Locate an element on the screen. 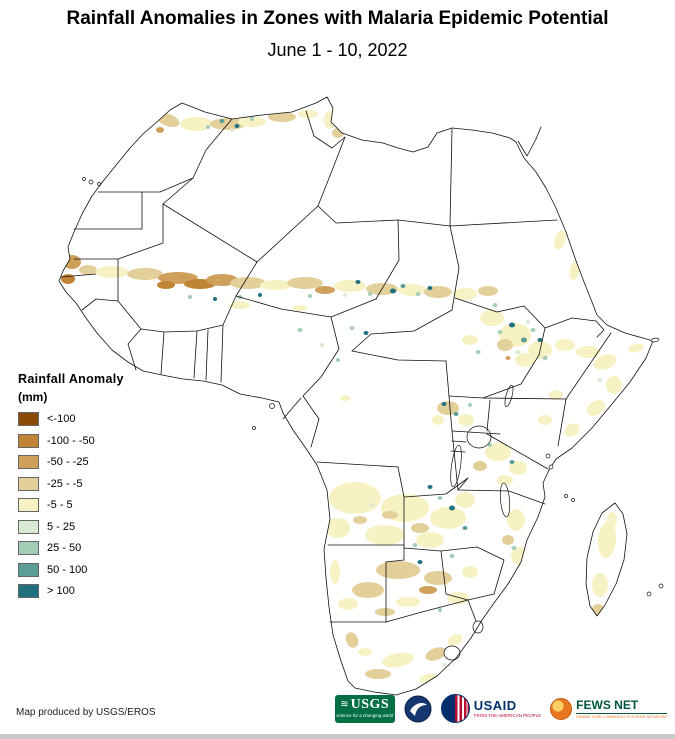  lake-tanganyika is located at coordinates (456, 466).